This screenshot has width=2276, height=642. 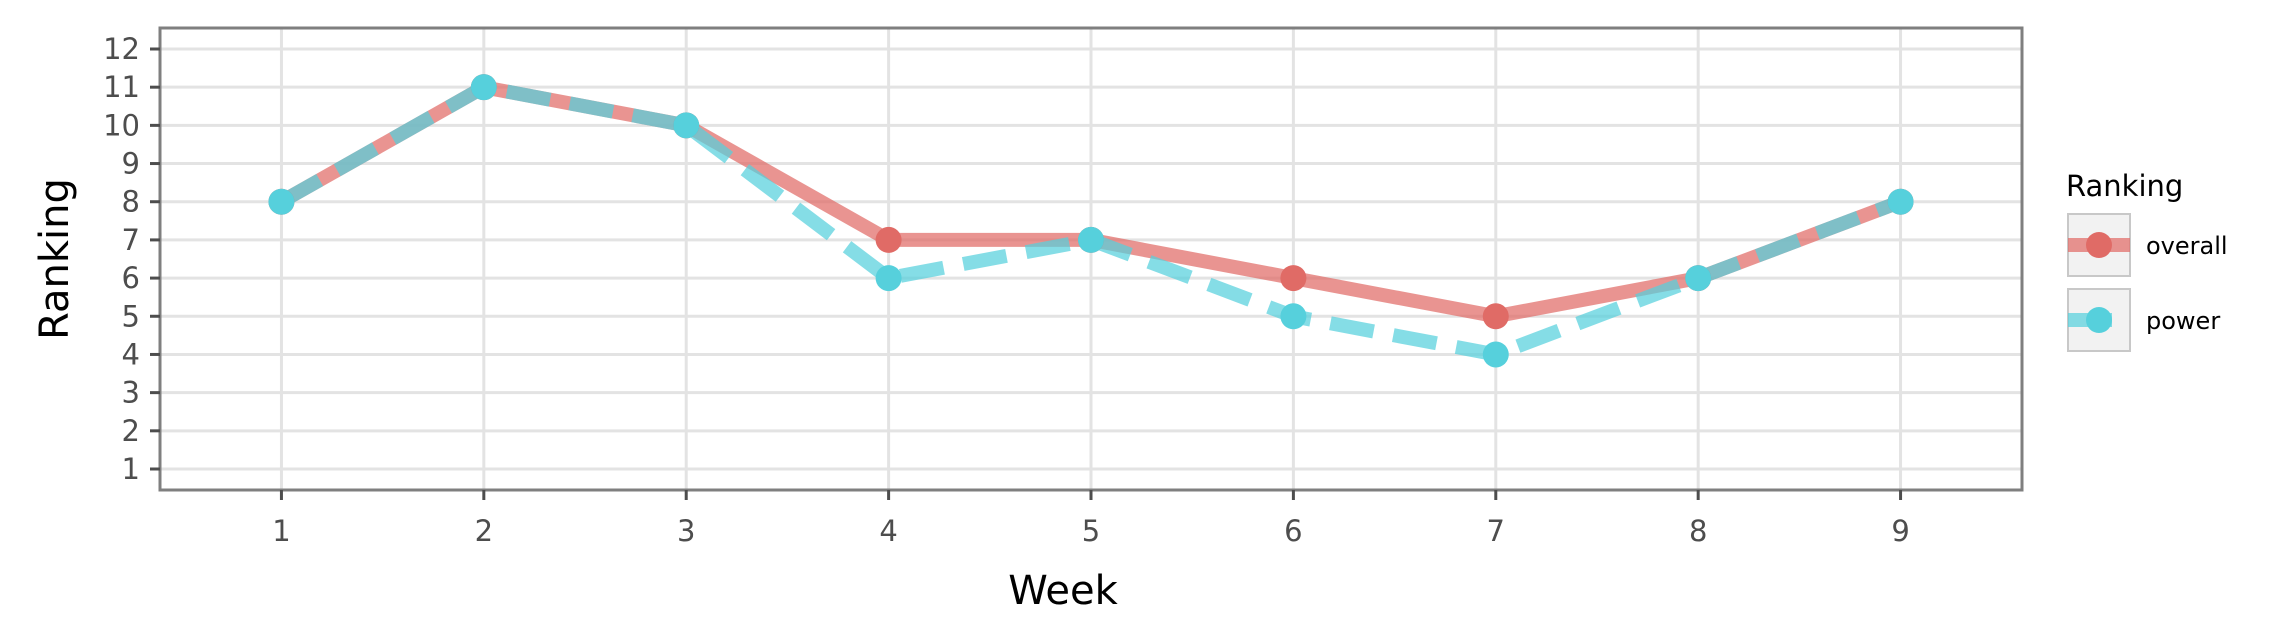 What do you see at coordinates (281, 531) in the screenshot?
I see `x-tick-label: 1` at bounding box center [281, 531].